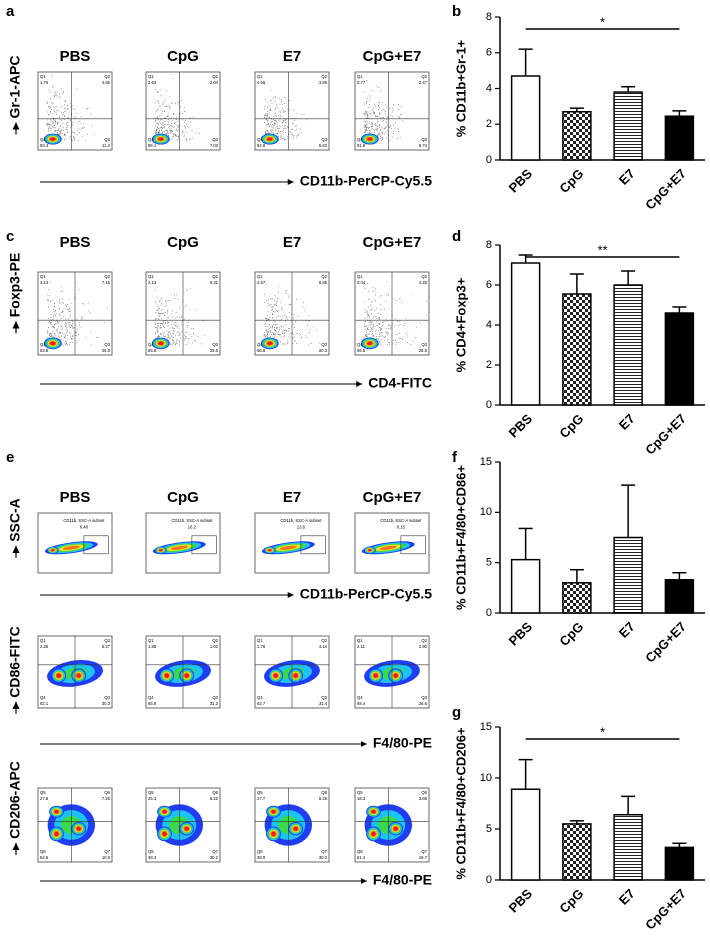 The image size is (710, 938). Describe the element at coordinates (489, 880) in the screenshot. I see `y-tick-label: 0` at that location.